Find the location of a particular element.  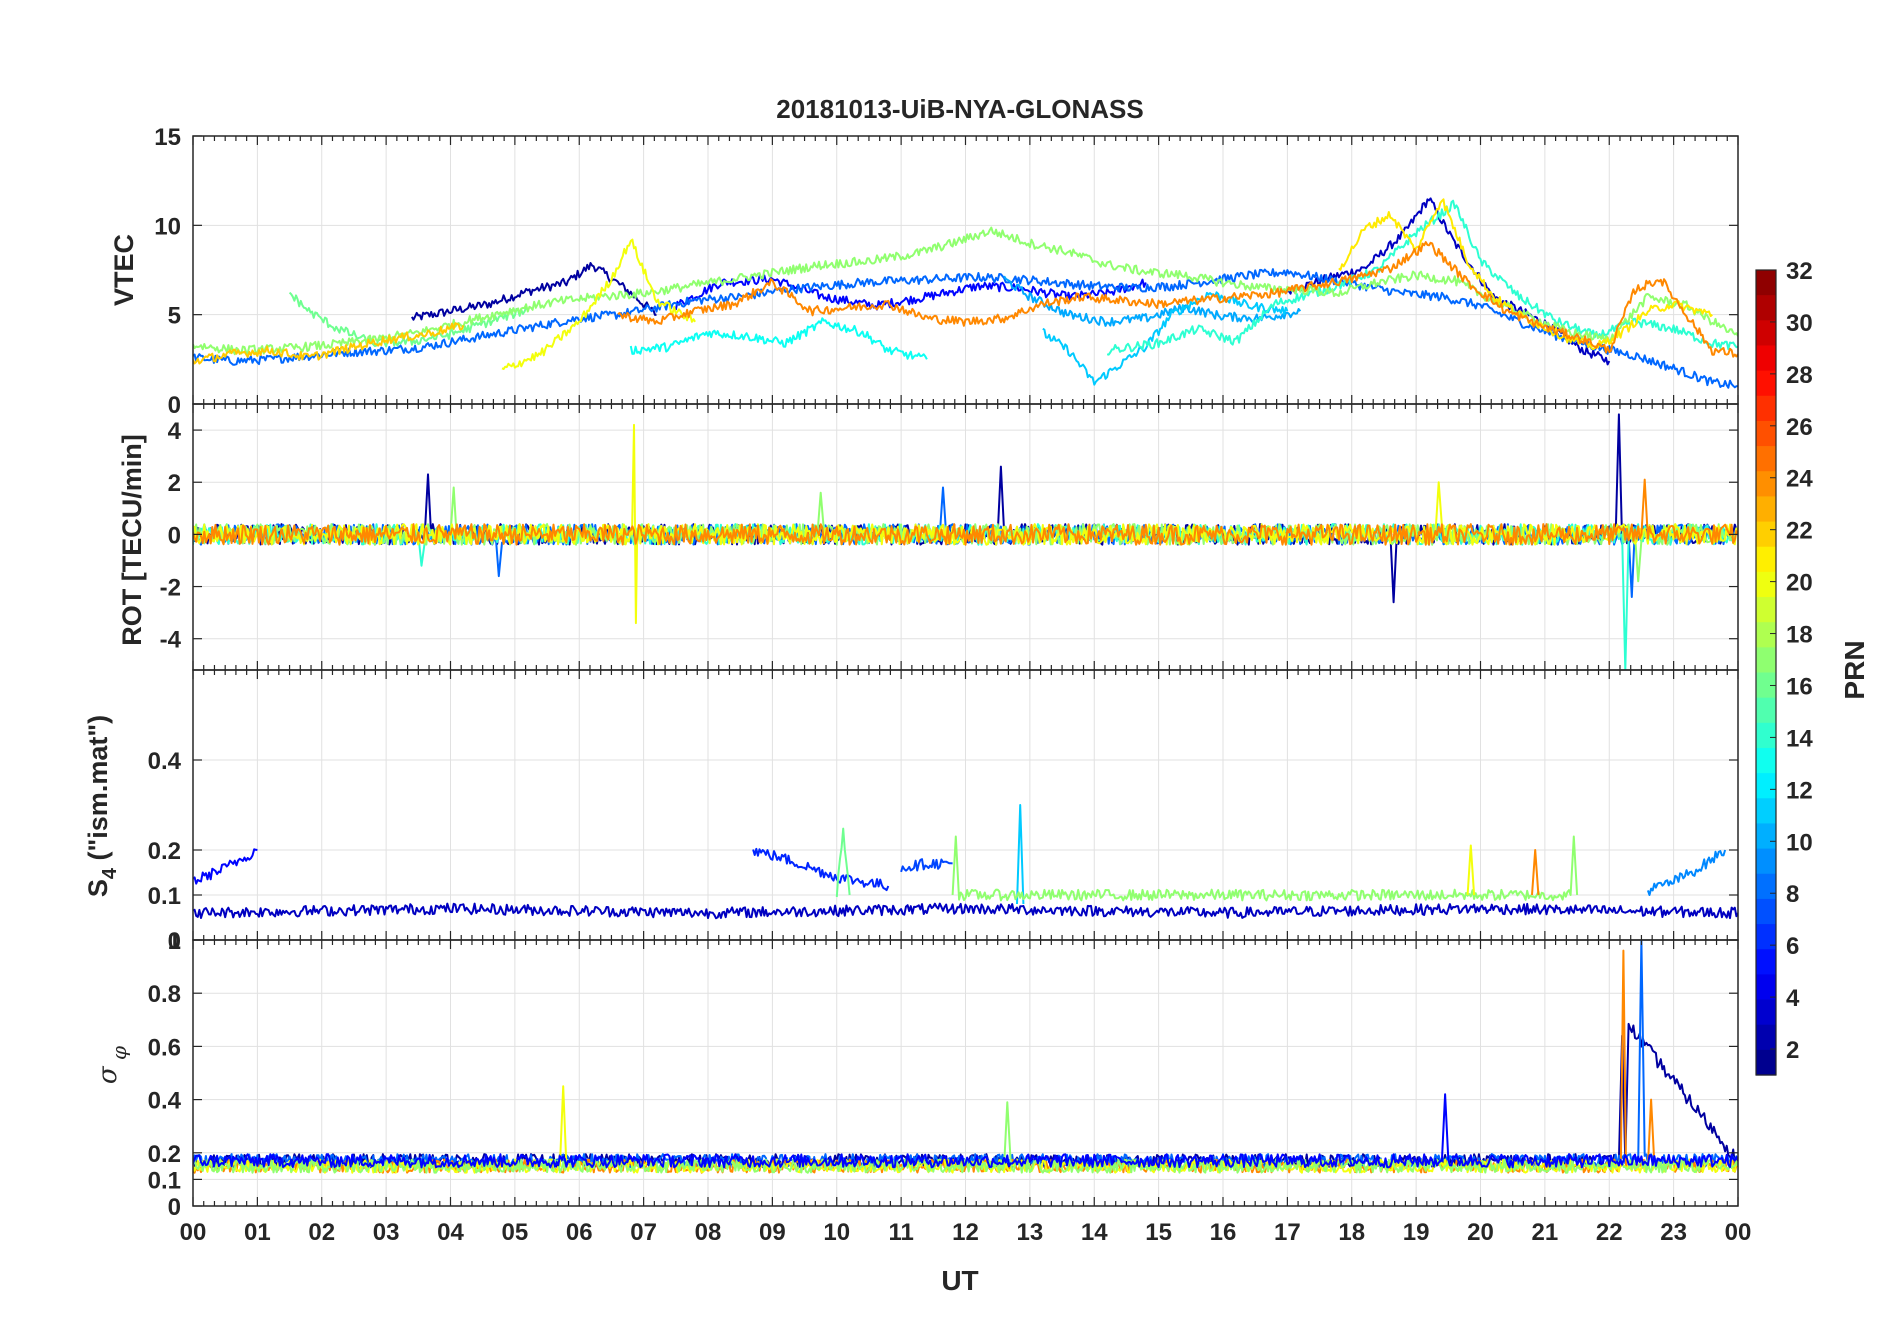

colorbar-tick-label: 4 is located at coordinates (1793, 998).